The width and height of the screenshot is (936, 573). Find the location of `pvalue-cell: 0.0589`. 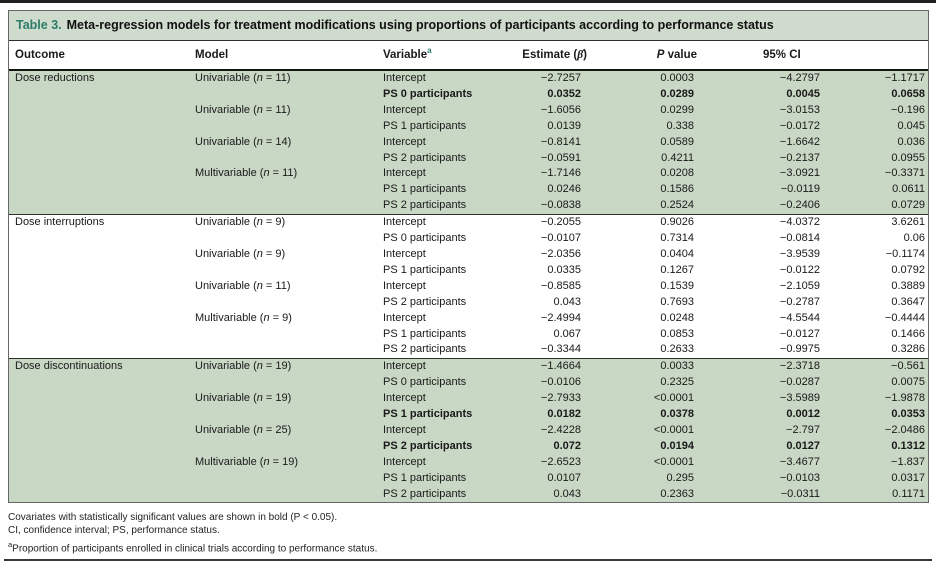

pvalue-cell: 0.0589 is located at coordinates (677, 141).